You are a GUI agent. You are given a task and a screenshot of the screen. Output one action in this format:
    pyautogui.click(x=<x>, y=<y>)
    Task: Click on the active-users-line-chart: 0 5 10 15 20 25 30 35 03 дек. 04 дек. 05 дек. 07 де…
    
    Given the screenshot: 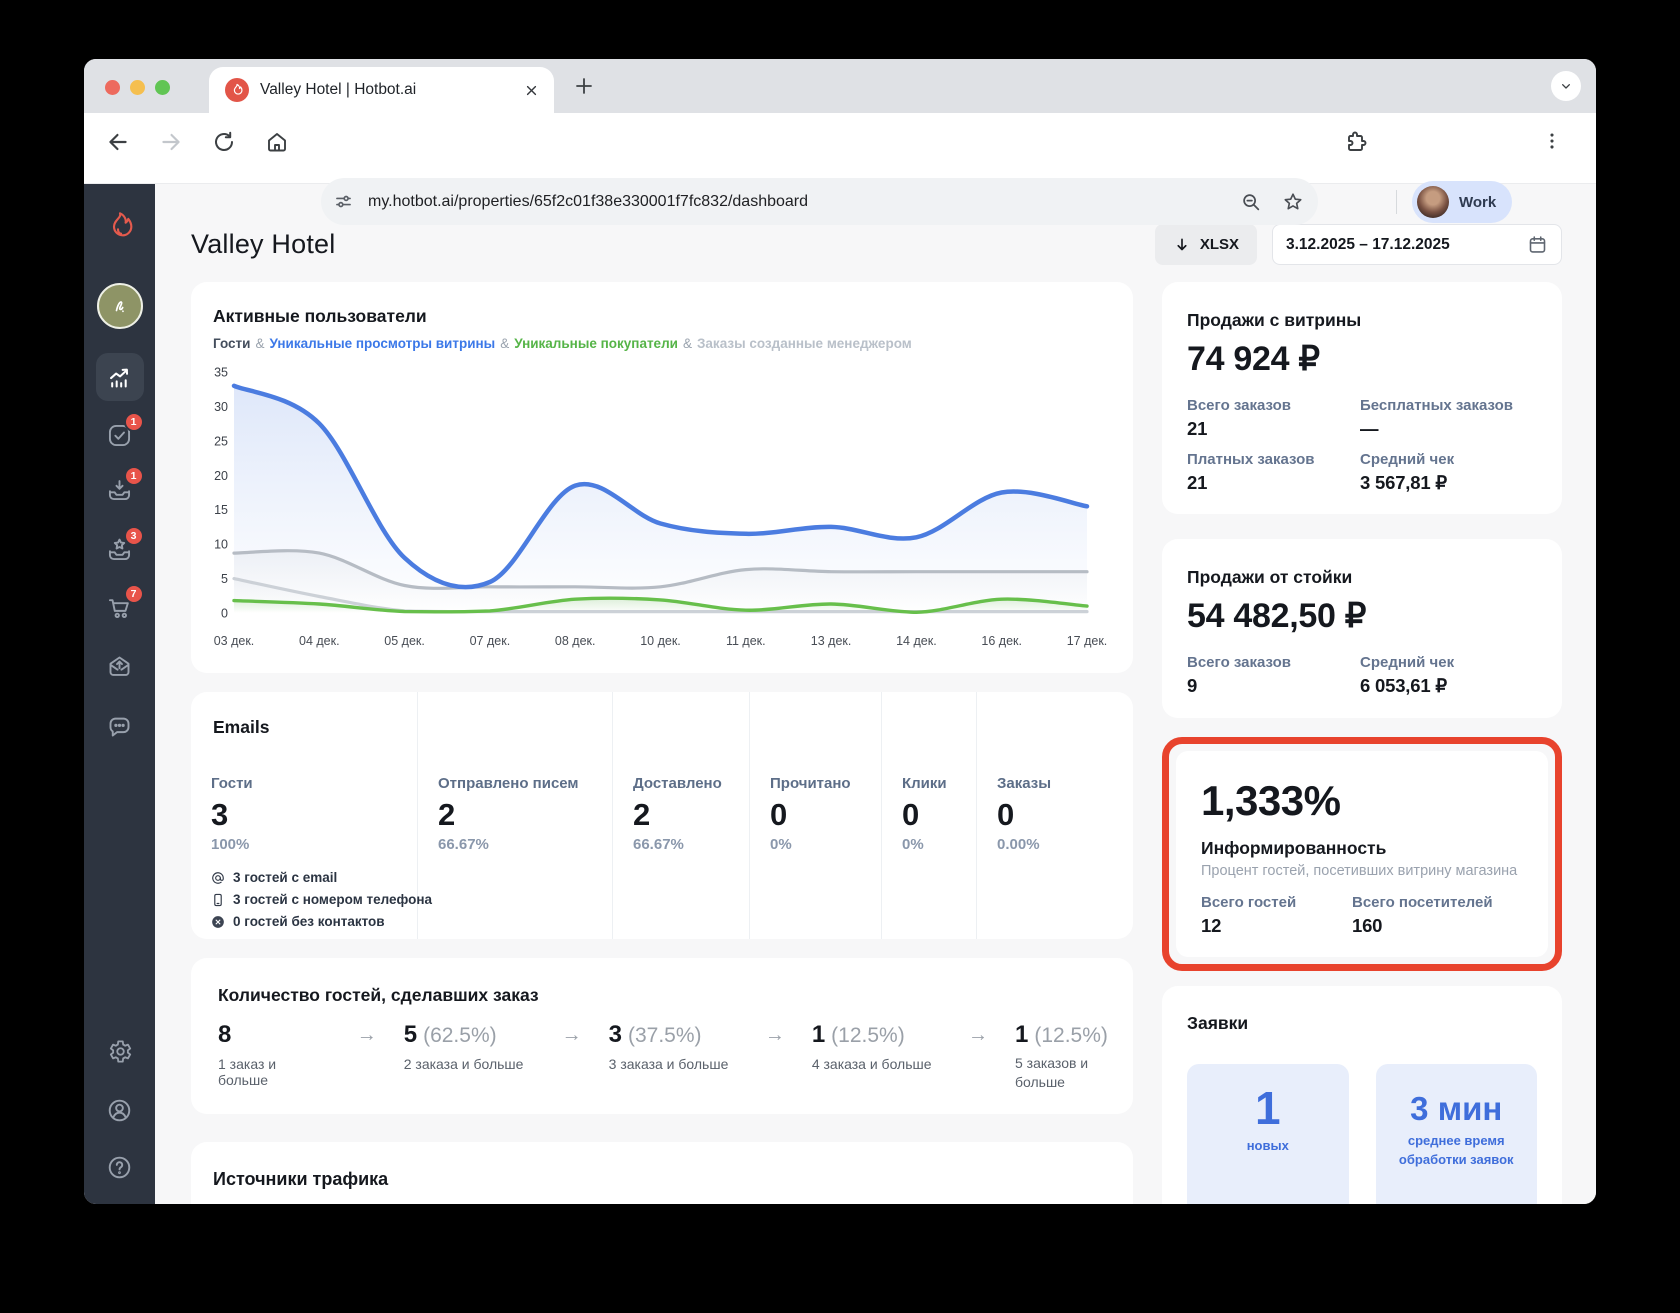 What is the action you would take?
    pyautogui.click(x=661, y=507)
    